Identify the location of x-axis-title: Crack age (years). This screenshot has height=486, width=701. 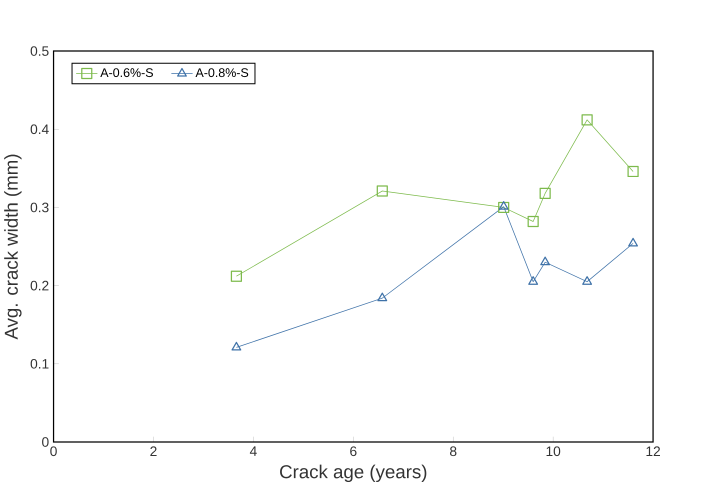
(353, 473).